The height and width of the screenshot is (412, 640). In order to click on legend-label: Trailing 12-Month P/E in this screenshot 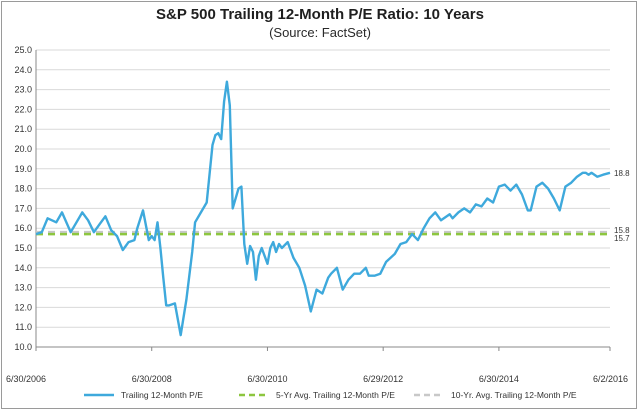, I will do `click(162, 395)`.